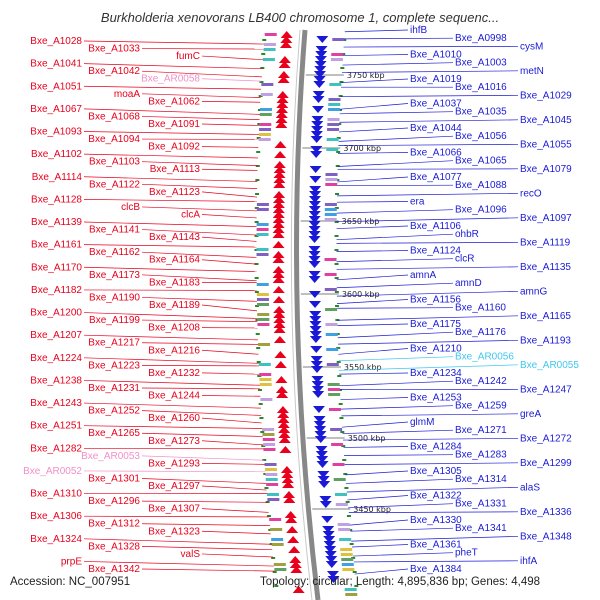 The image size is (600, 600). I want to click on gene-label: Bxe_A1189, so click(174, 305).